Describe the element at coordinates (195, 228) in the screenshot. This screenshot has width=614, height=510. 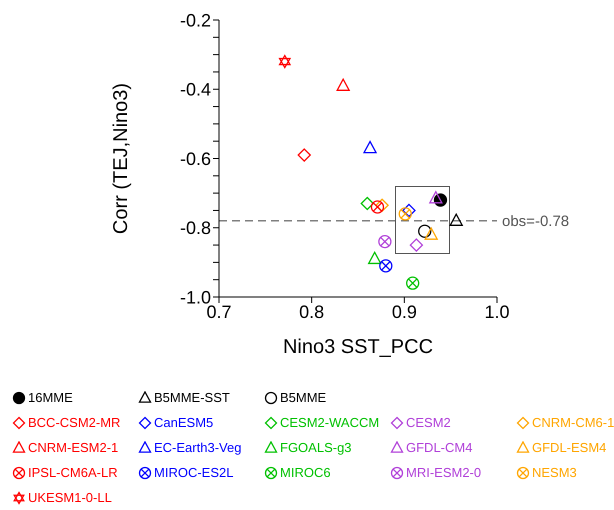
I see `y-tick-label: -0.8` at that location.